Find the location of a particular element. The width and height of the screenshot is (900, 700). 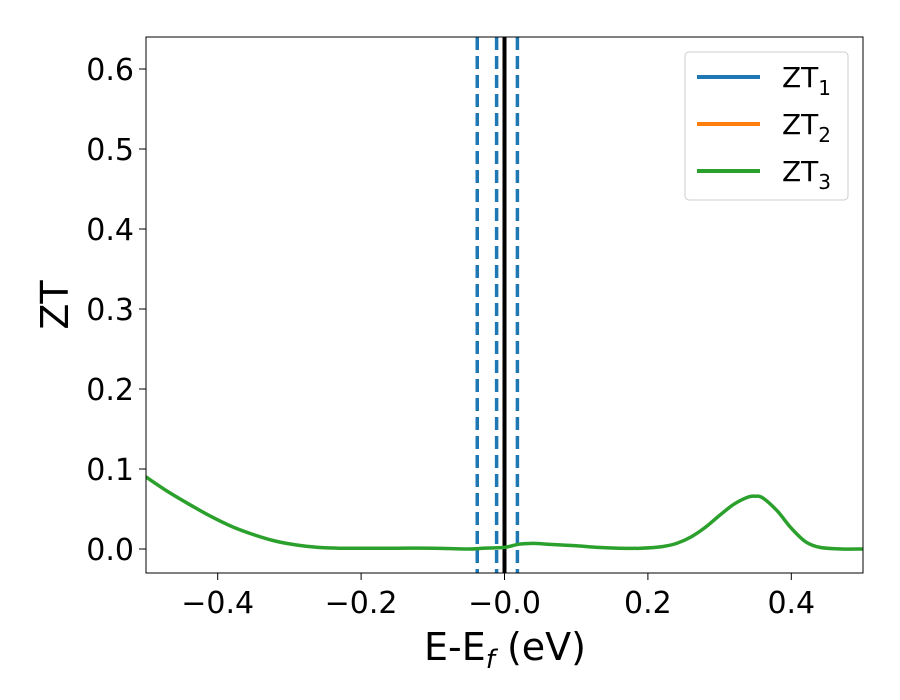

legend-label-zt3: ZT3 is located at coordinates (806, 174).